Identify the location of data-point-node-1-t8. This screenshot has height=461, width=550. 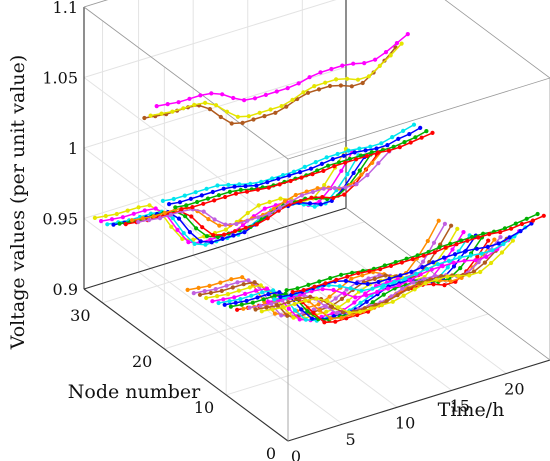
(369, 271).